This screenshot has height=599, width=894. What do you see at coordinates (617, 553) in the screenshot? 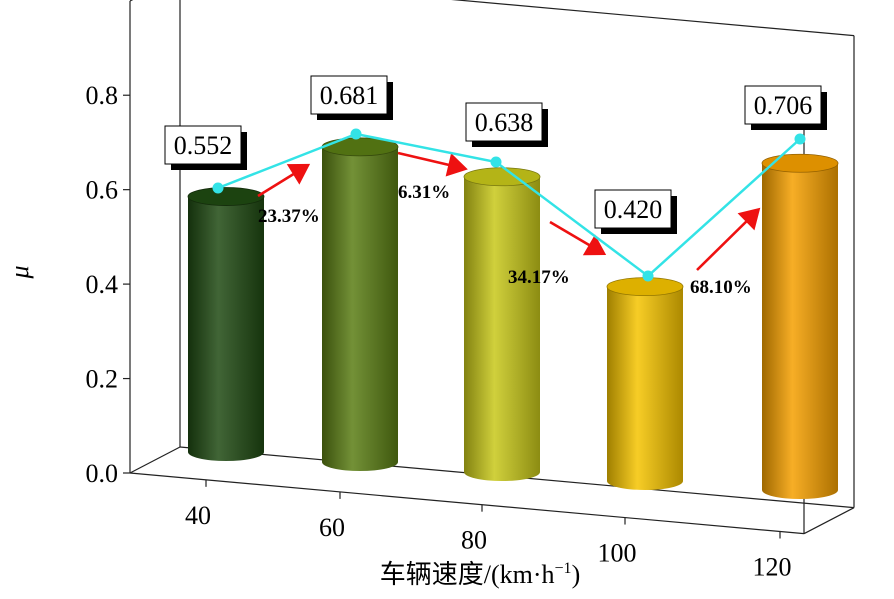
I see `x-tick-label: 100` at bounding box center [617, 553].